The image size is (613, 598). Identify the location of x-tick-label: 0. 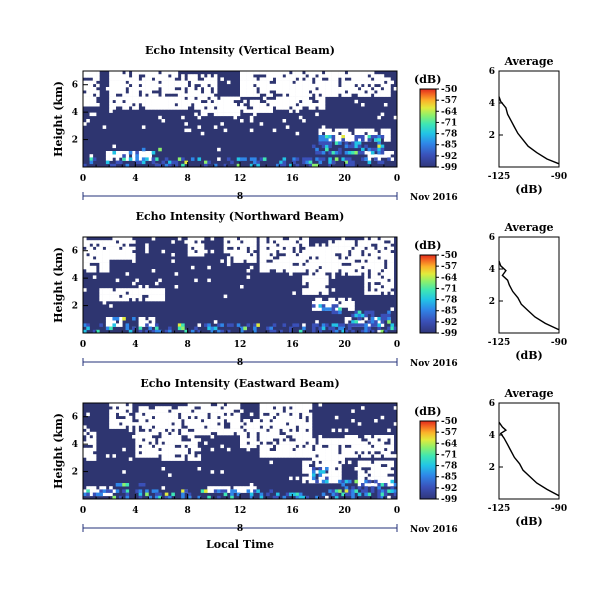
(397, 345).